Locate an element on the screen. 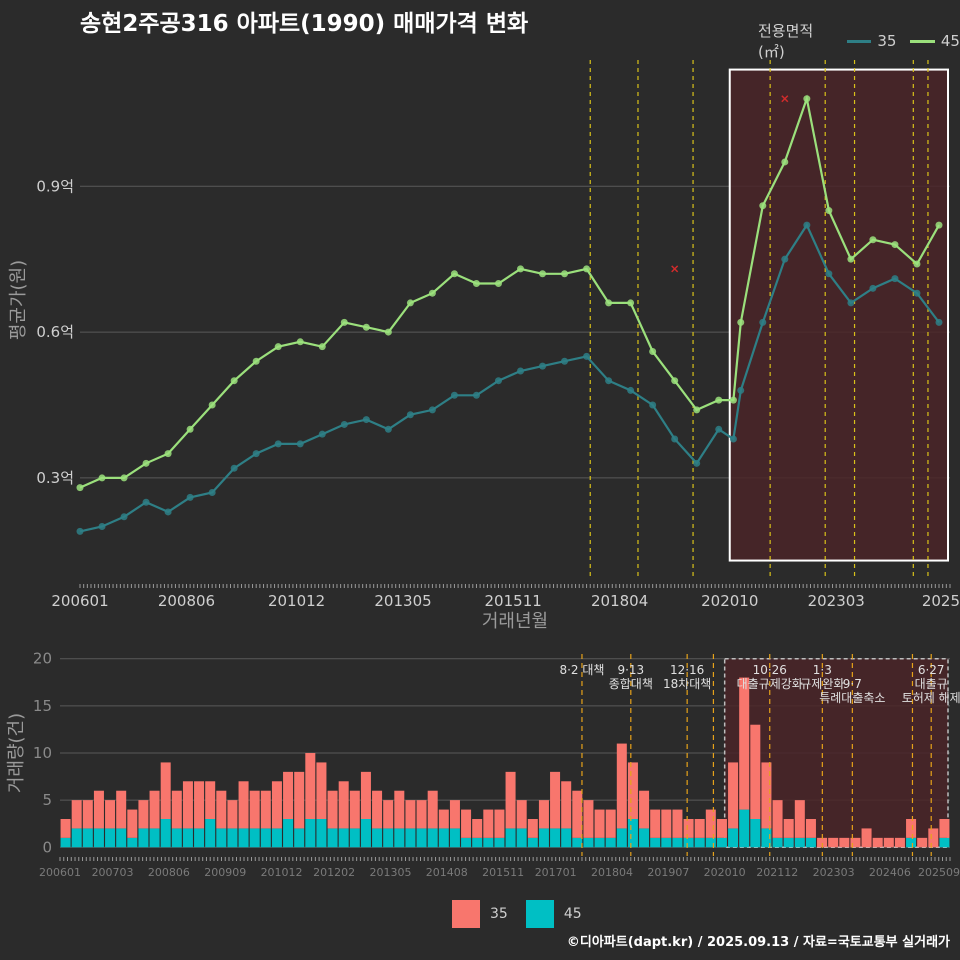 The height and width of the screenshot is (960, 960). y-axis-title: 평균가(원) is located at coordinates (18, 300).